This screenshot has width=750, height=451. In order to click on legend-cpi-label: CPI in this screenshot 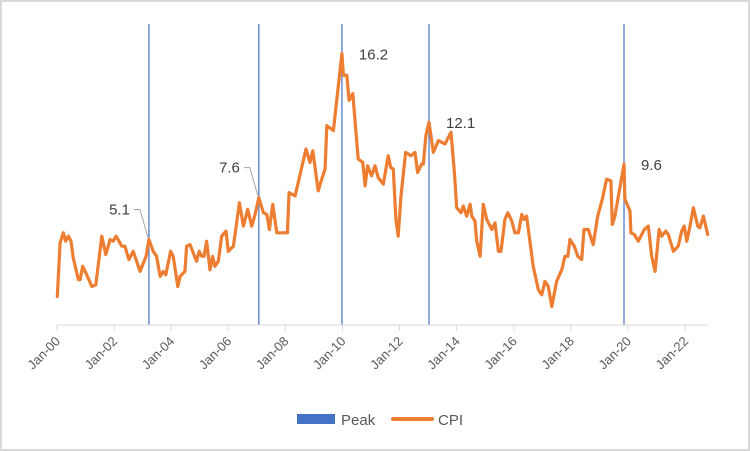, I will do `click(450, 420)`.